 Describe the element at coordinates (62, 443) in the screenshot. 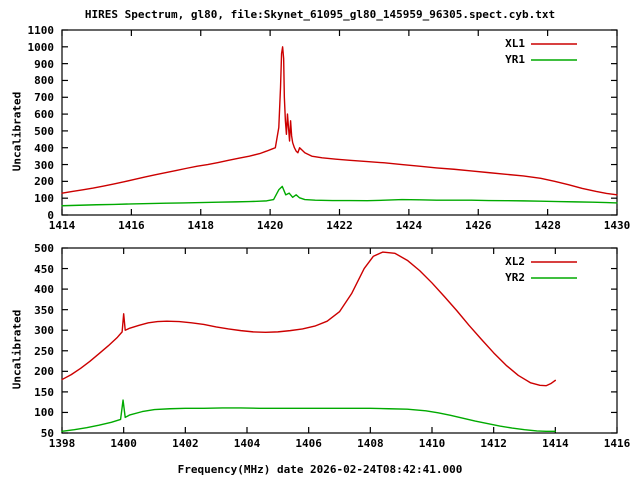

I see `x-tick-label: 1398` at that location.